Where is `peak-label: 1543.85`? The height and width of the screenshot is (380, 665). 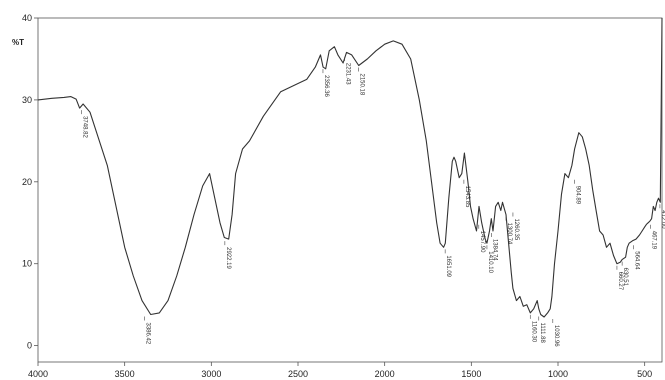 peak-label: 1543.85 is located at coordinates (467, 197).